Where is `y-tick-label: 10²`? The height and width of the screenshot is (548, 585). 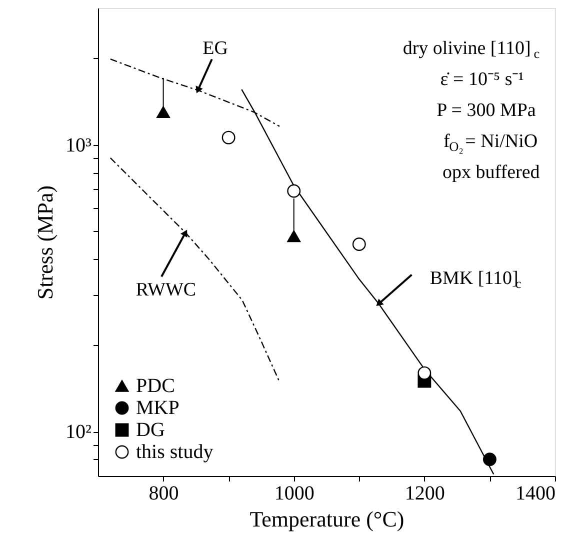 y-tick-label: 10² is located at coordinates (79, 432).